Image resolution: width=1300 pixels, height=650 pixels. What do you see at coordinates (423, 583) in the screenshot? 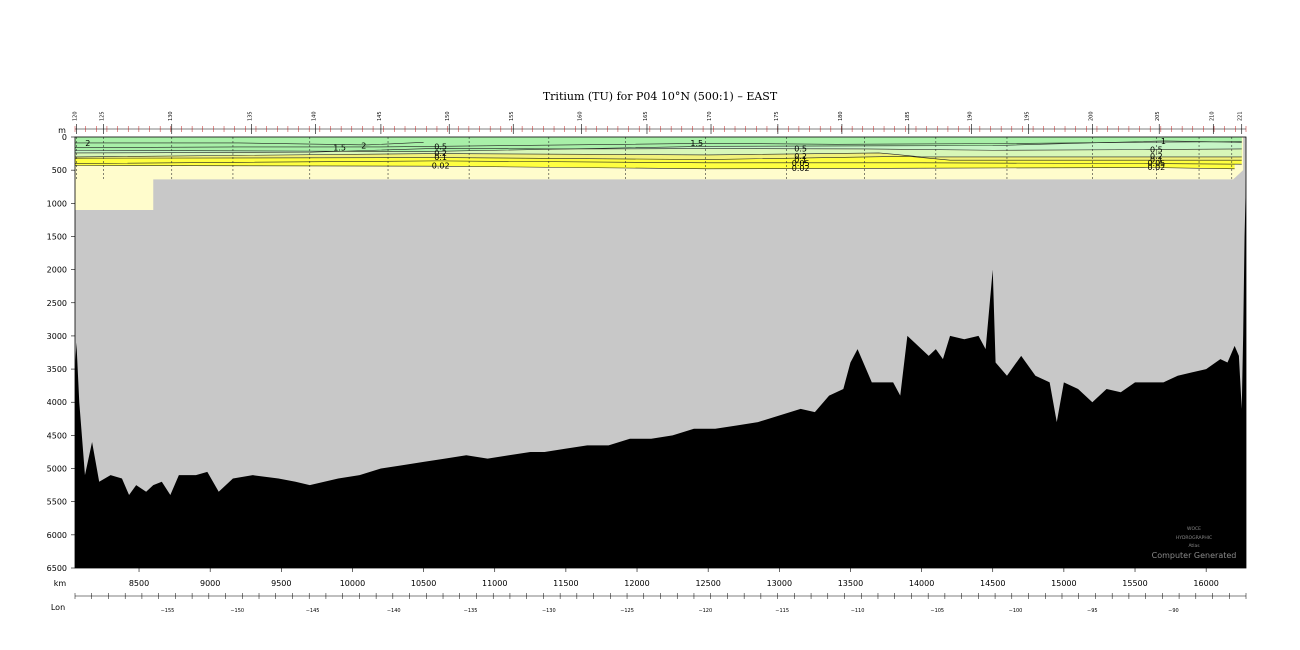
I see `distance-tick-label: 10500` at bounding box center [423, 583].